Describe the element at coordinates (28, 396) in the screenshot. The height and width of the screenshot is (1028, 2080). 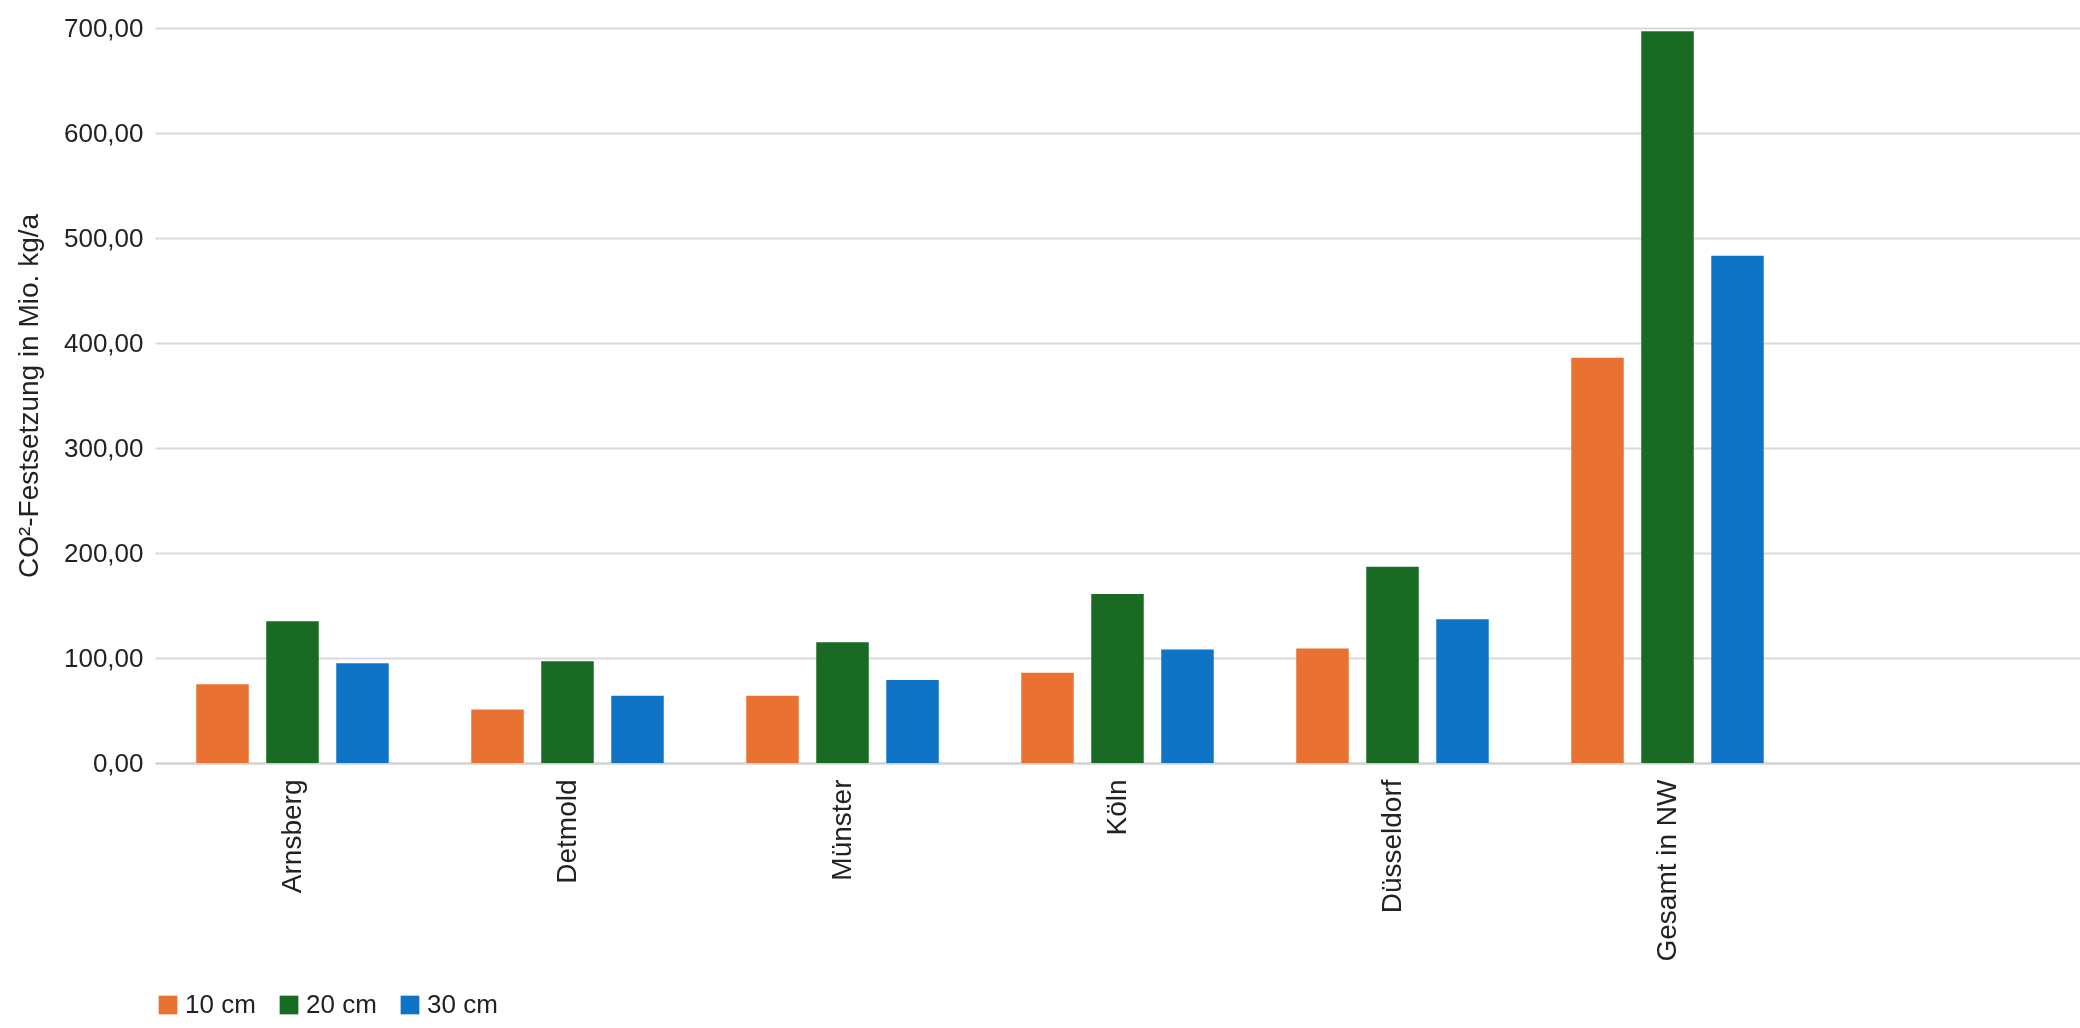
I see `y-axis-title: CO²-Festsetzung in Mio. kg/a` at that location.